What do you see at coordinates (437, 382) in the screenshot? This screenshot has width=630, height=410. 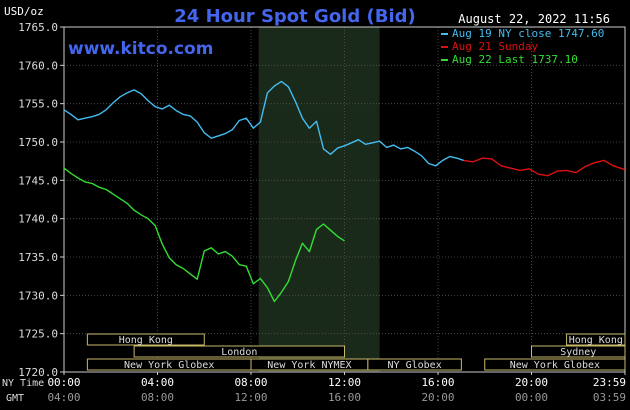 I see `ny-time-tick: 16:00` at bounding box center [437, 382].